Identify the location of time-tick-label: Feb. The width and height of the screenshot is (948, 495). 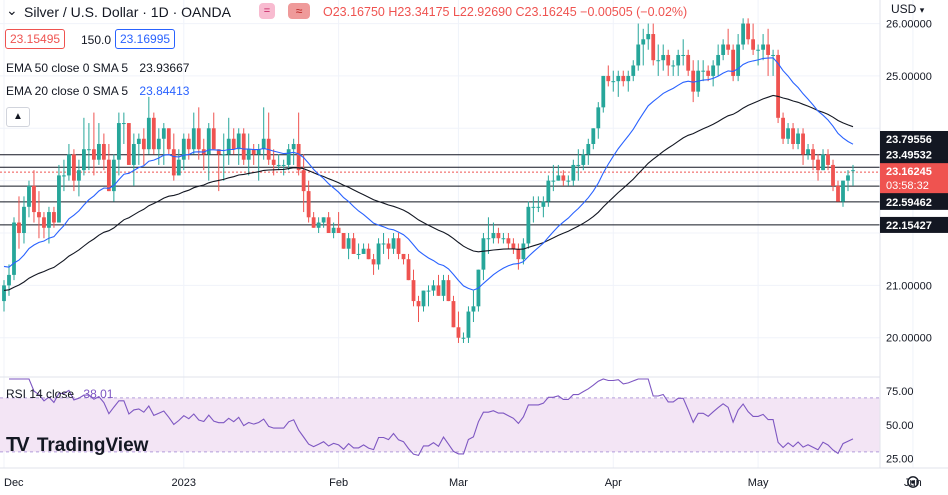
(338, 483).